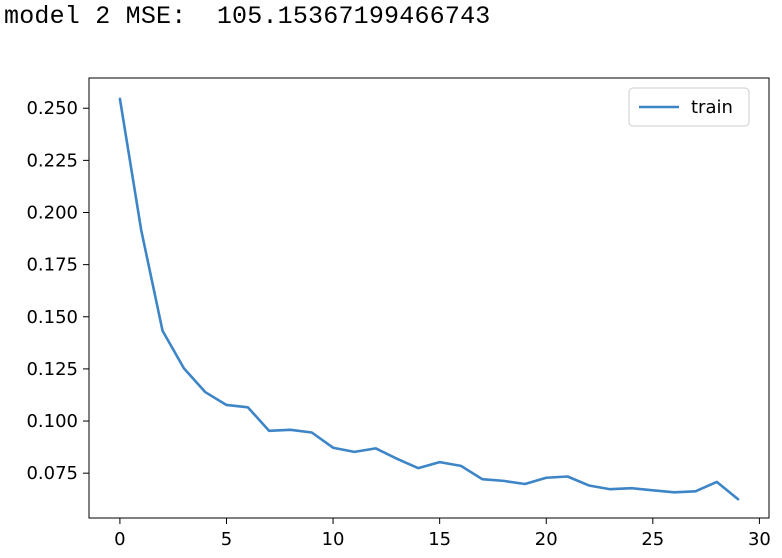  What do you see at coordinates (759, 539) in the screenshot?
I see `x-tick-label: 30` at bounding box center [759, 539].